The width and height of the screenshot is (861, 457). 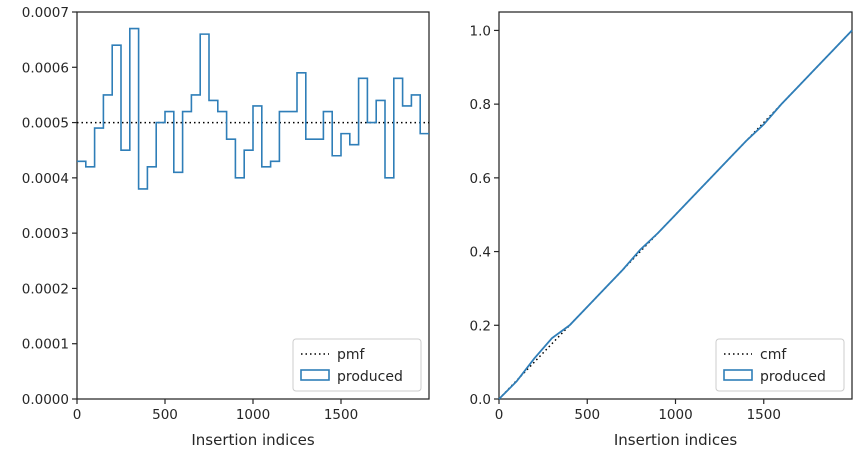 What do you see at coordinates (45, 179) in the screenshot?
I see `y-tick-label: 0.0004` at bounding box center [45, 179].